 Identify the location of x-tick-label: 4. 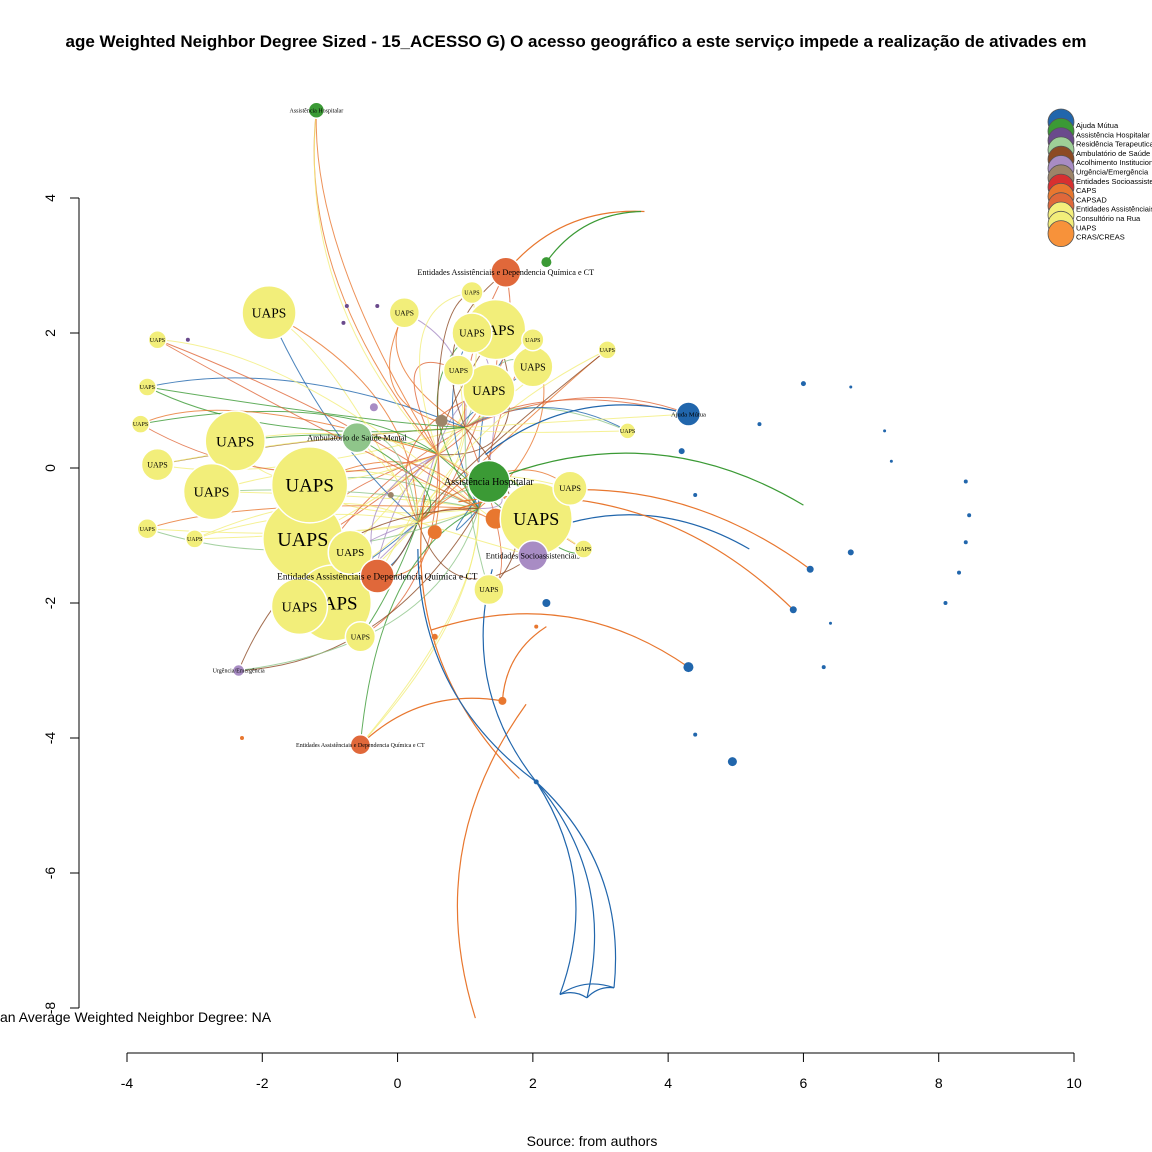
(668, 1083).